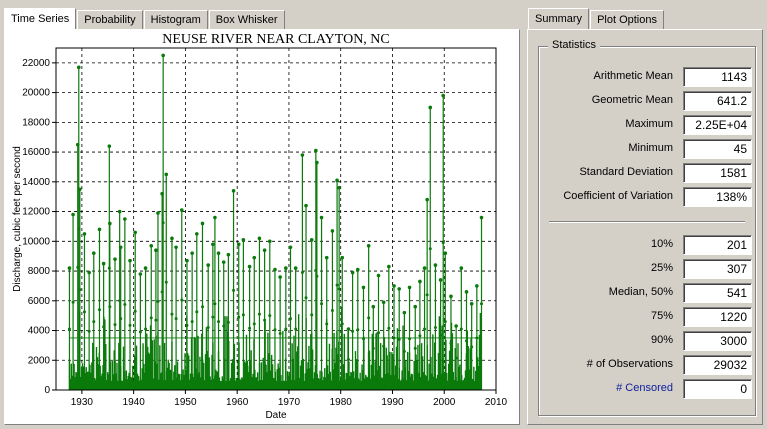  I want to click on censored-field: 0, so click(717, 389).